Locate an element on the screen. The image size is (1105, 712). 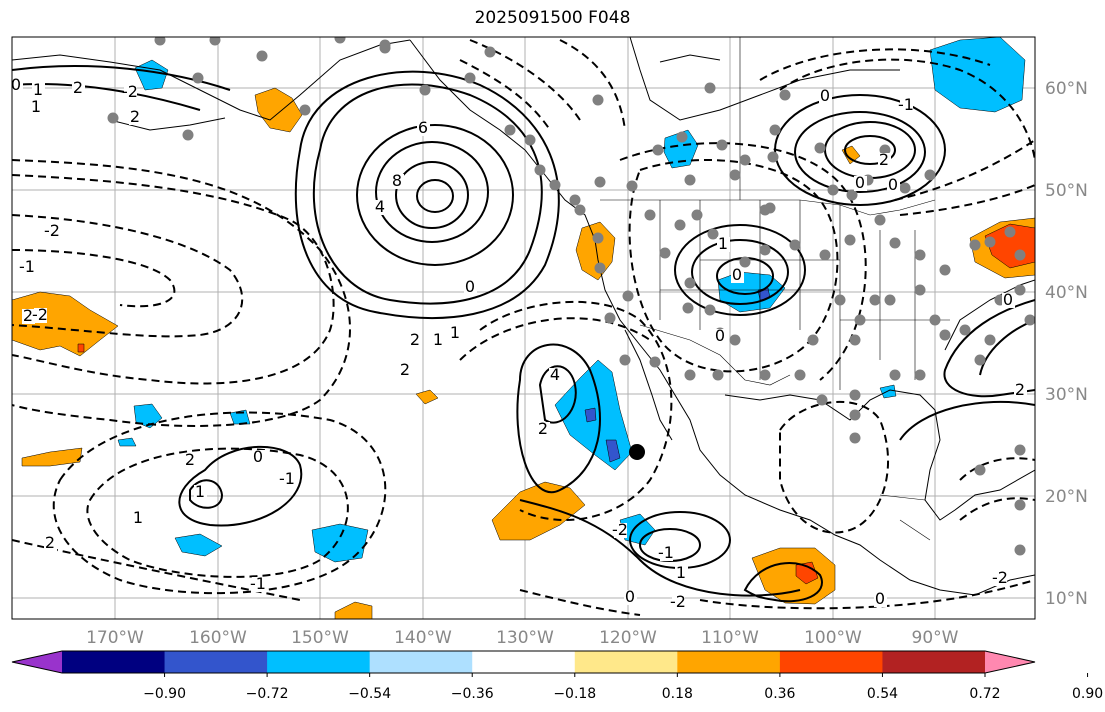
lon-label: 110°W is located at coordinates (730, 638).